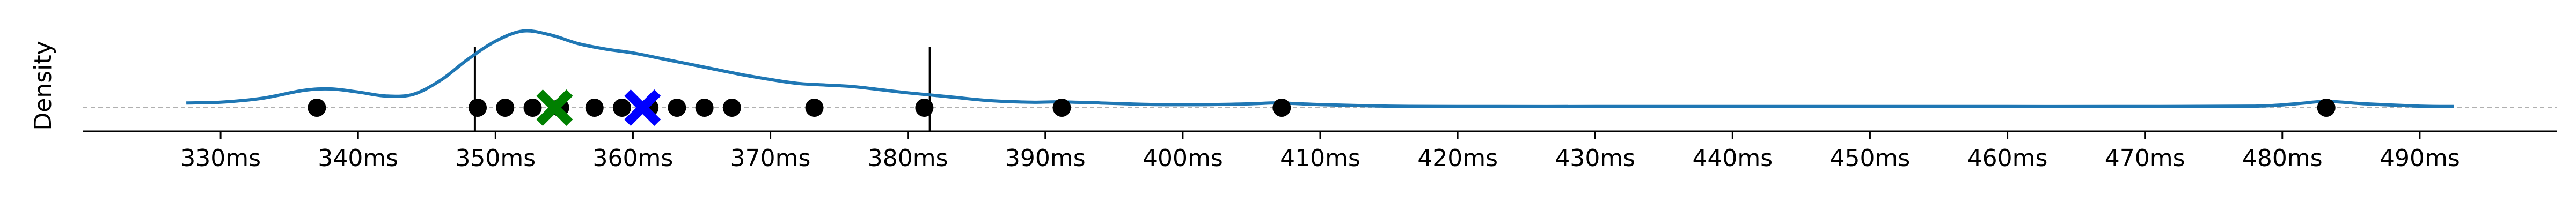 This screenshot has width=2576, height=217. Describe the element at coordinates (1045, 158) in the screenshot. I see `x-tick-label: 390ms` at that location.